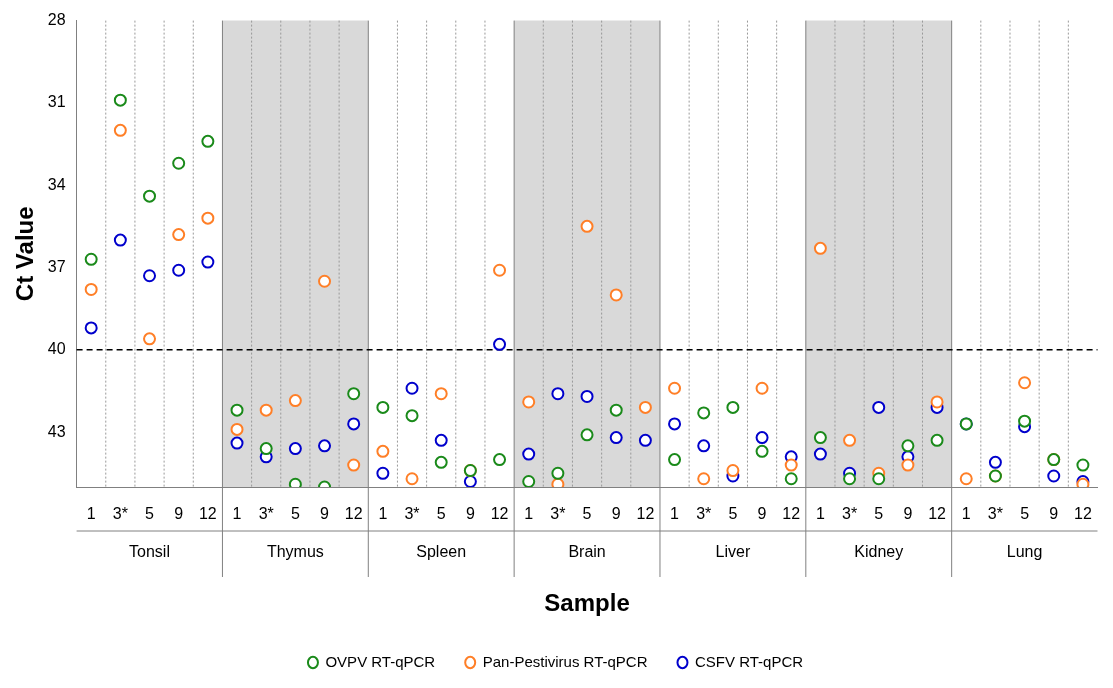 The height and width of the screenshot is (688, 1113). What do you see at coordinates (56, 266) in the screenshot?
I see `y-tick-label: 37` at bounding box center [56, 266].